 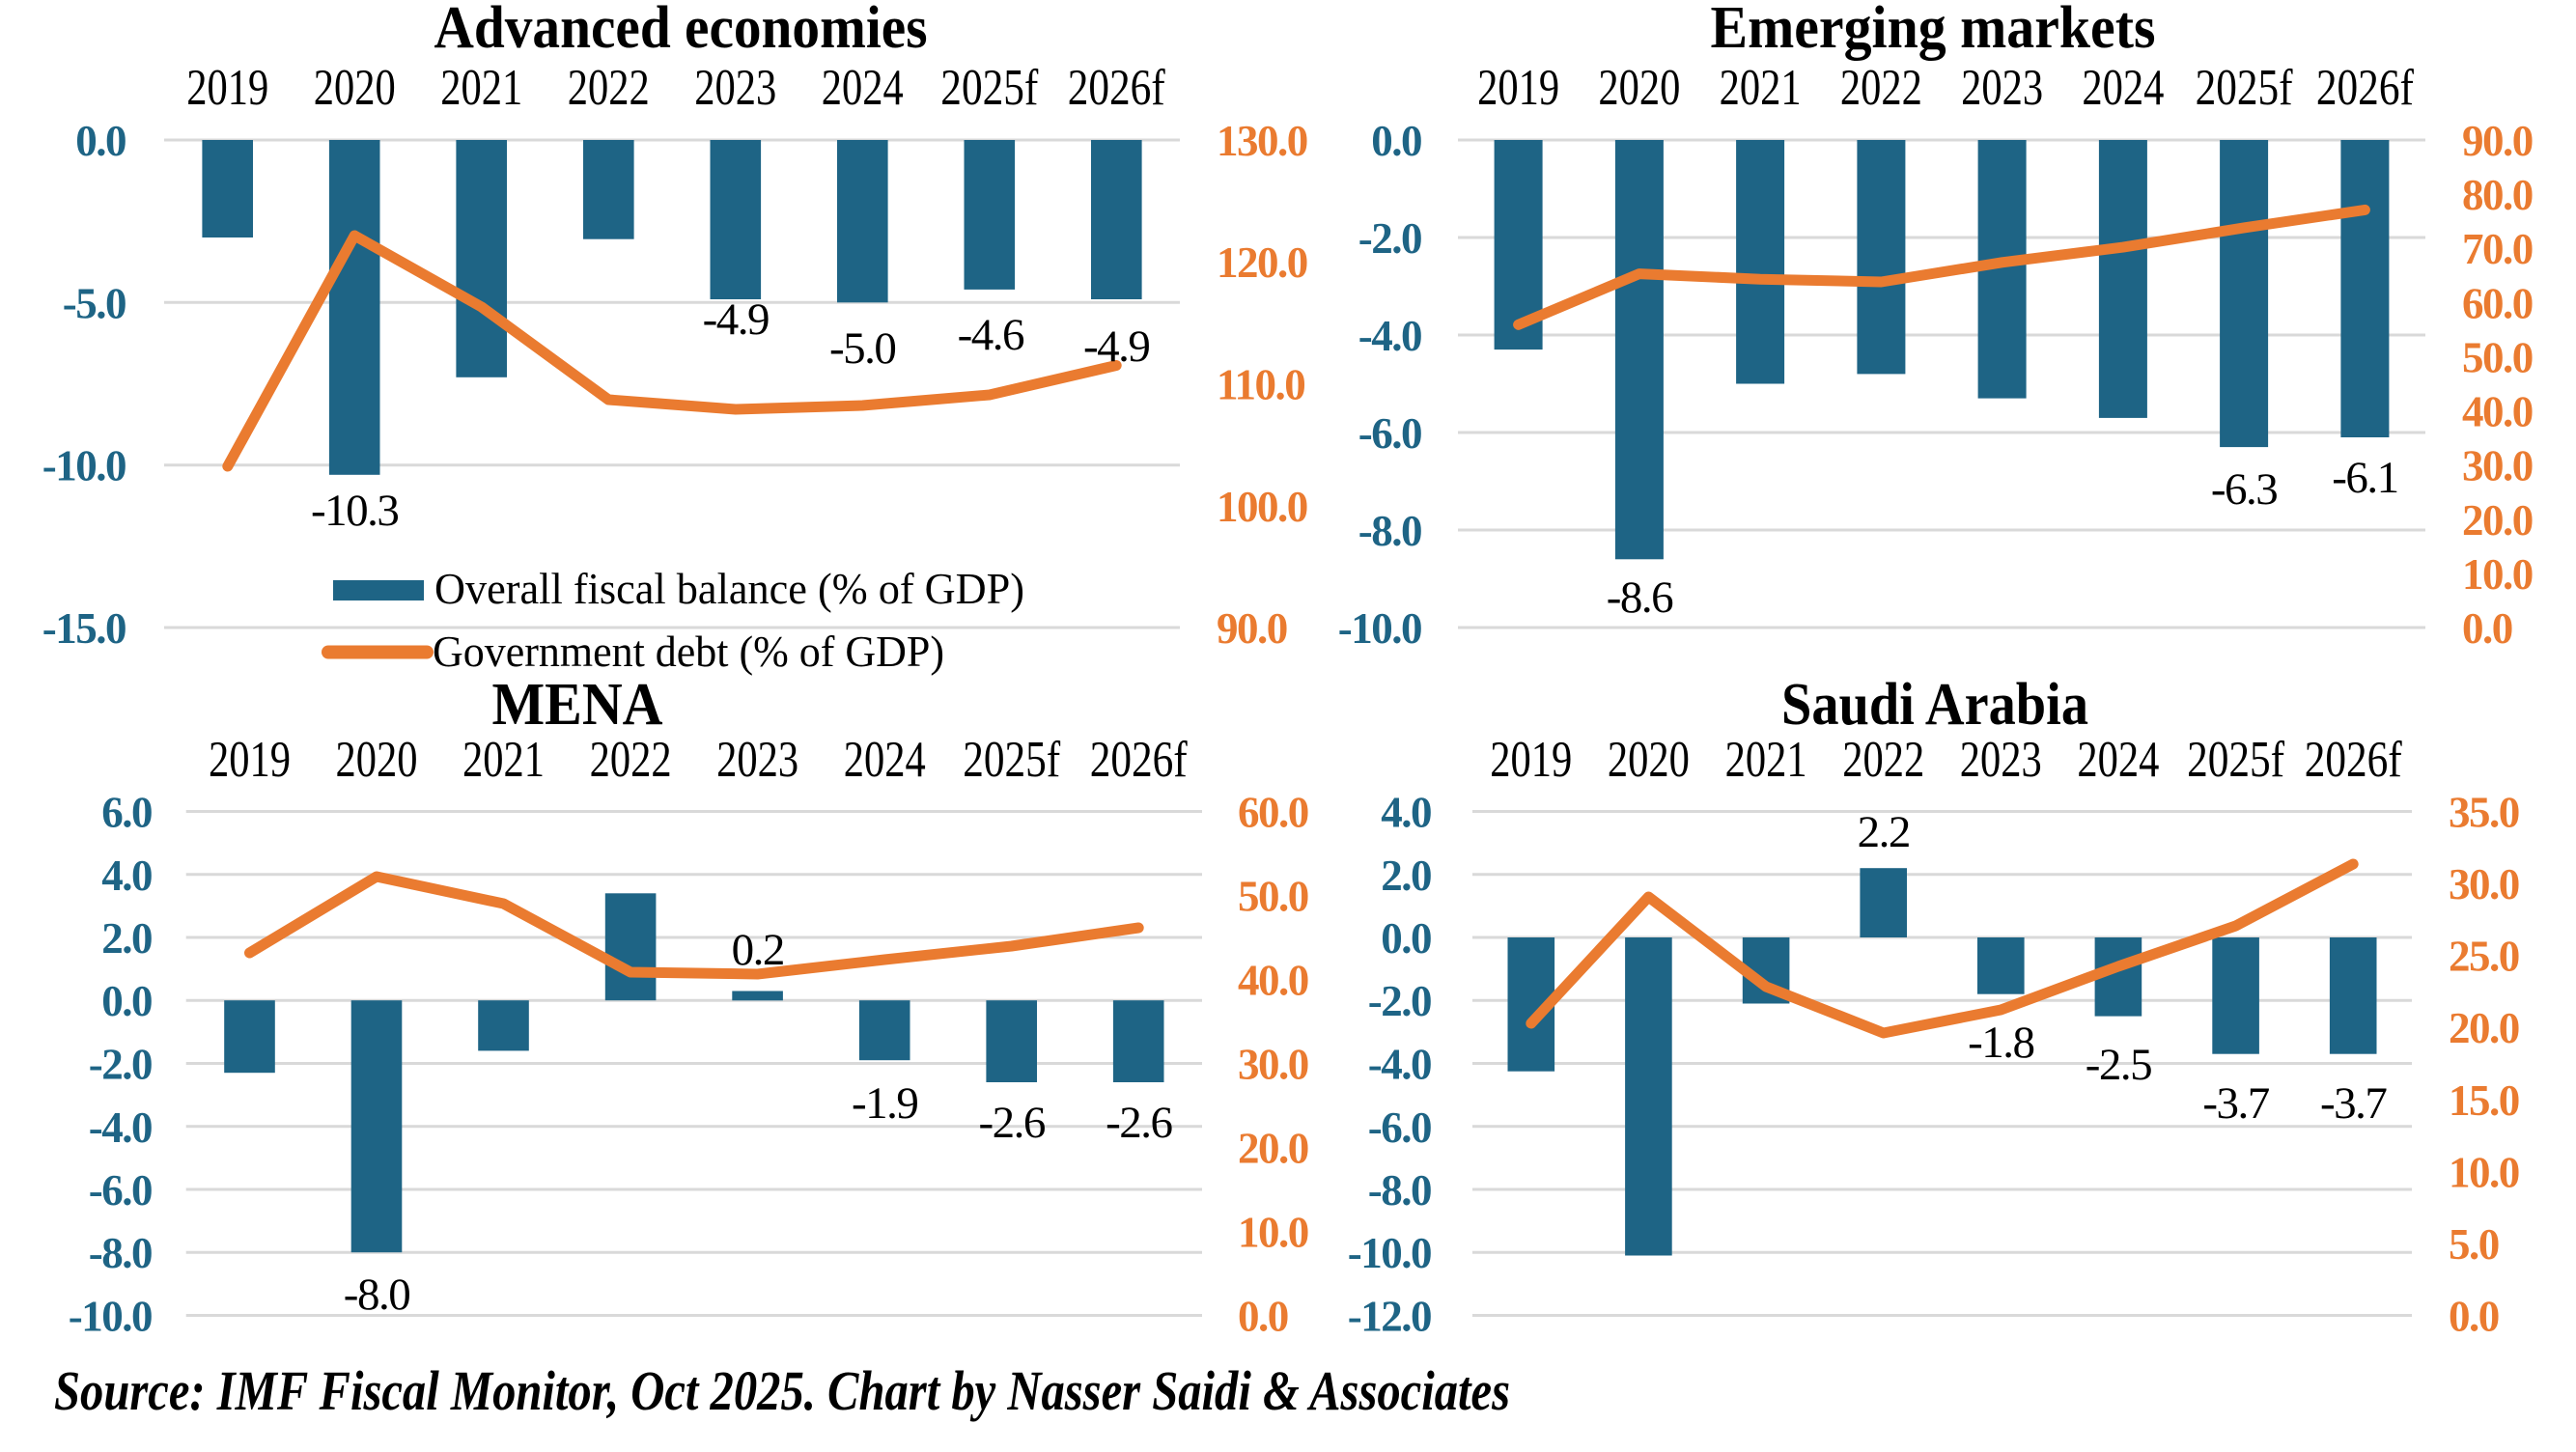 I want to click on svg-text: 5.0, so click(x=2474, y=1245).